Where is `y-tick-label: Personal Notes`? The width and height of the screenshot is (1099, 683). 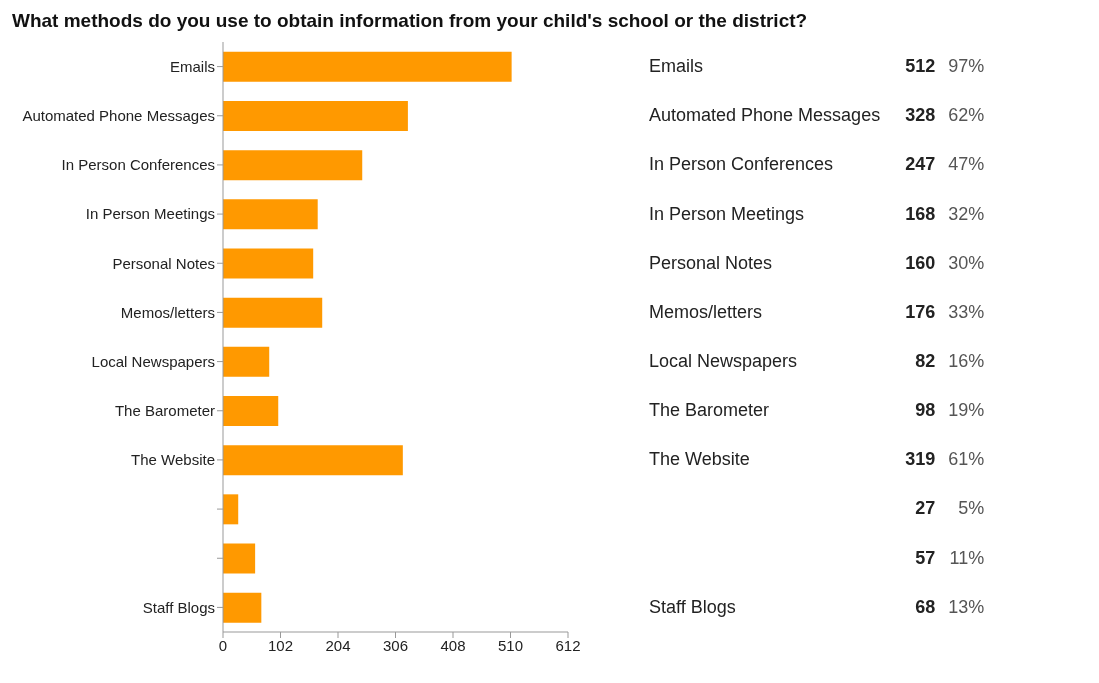
y-tick-label: Personal Notes is located at coordinates (163, 263).